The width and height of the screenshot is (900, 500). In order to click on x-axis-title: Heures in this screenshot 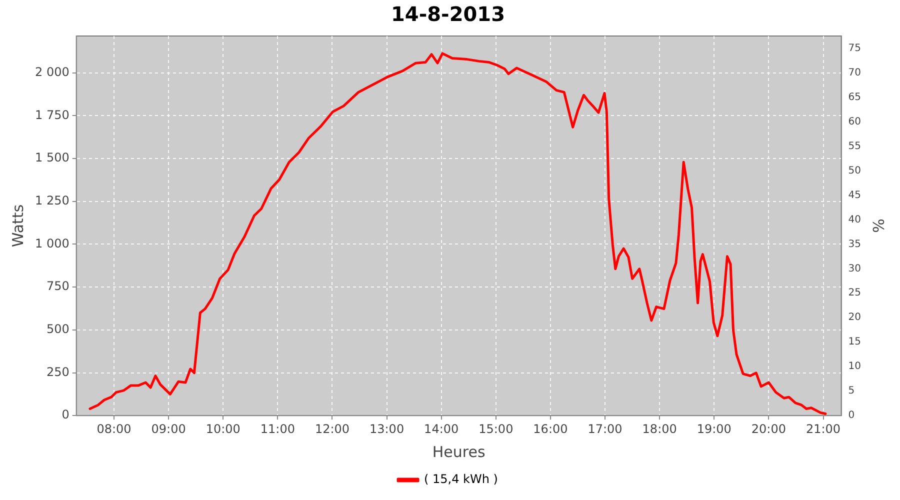, I will do `click(459, 451)`.